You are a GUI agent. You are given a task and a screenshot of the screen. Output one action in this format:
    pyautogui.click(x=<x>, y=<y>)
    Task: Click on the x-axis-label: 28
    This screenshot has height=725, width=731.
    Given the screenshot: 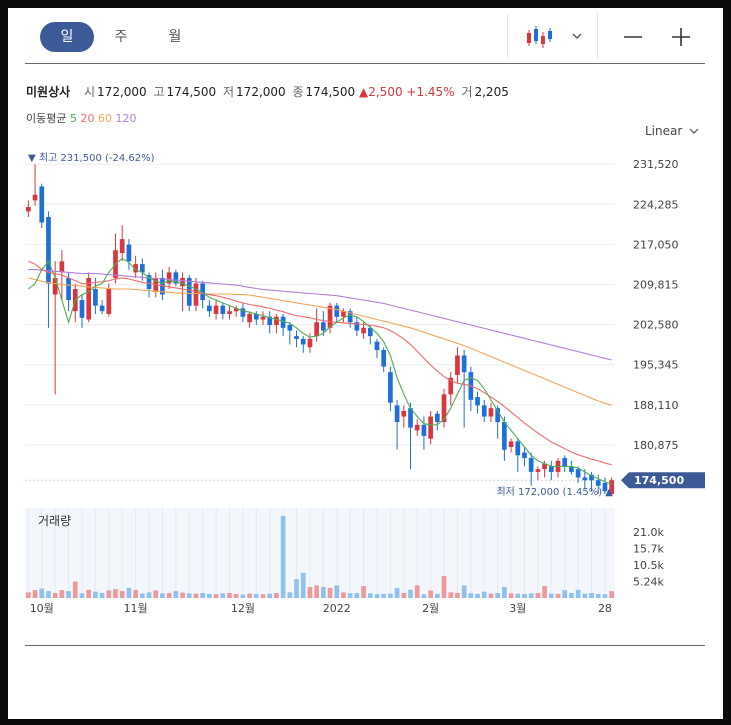 What is the action you would take?
    pyautogui.click(x=605, y=608)
    